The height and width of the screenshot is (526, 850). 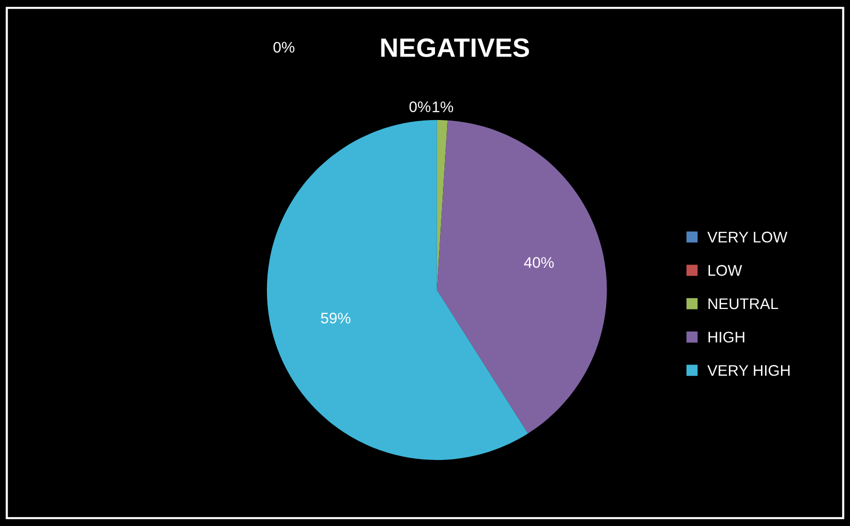 What do you see at coordinates (726, 337) in the screenshot?
I see `legend-label: HIGH` at bounding box center [726, 337].